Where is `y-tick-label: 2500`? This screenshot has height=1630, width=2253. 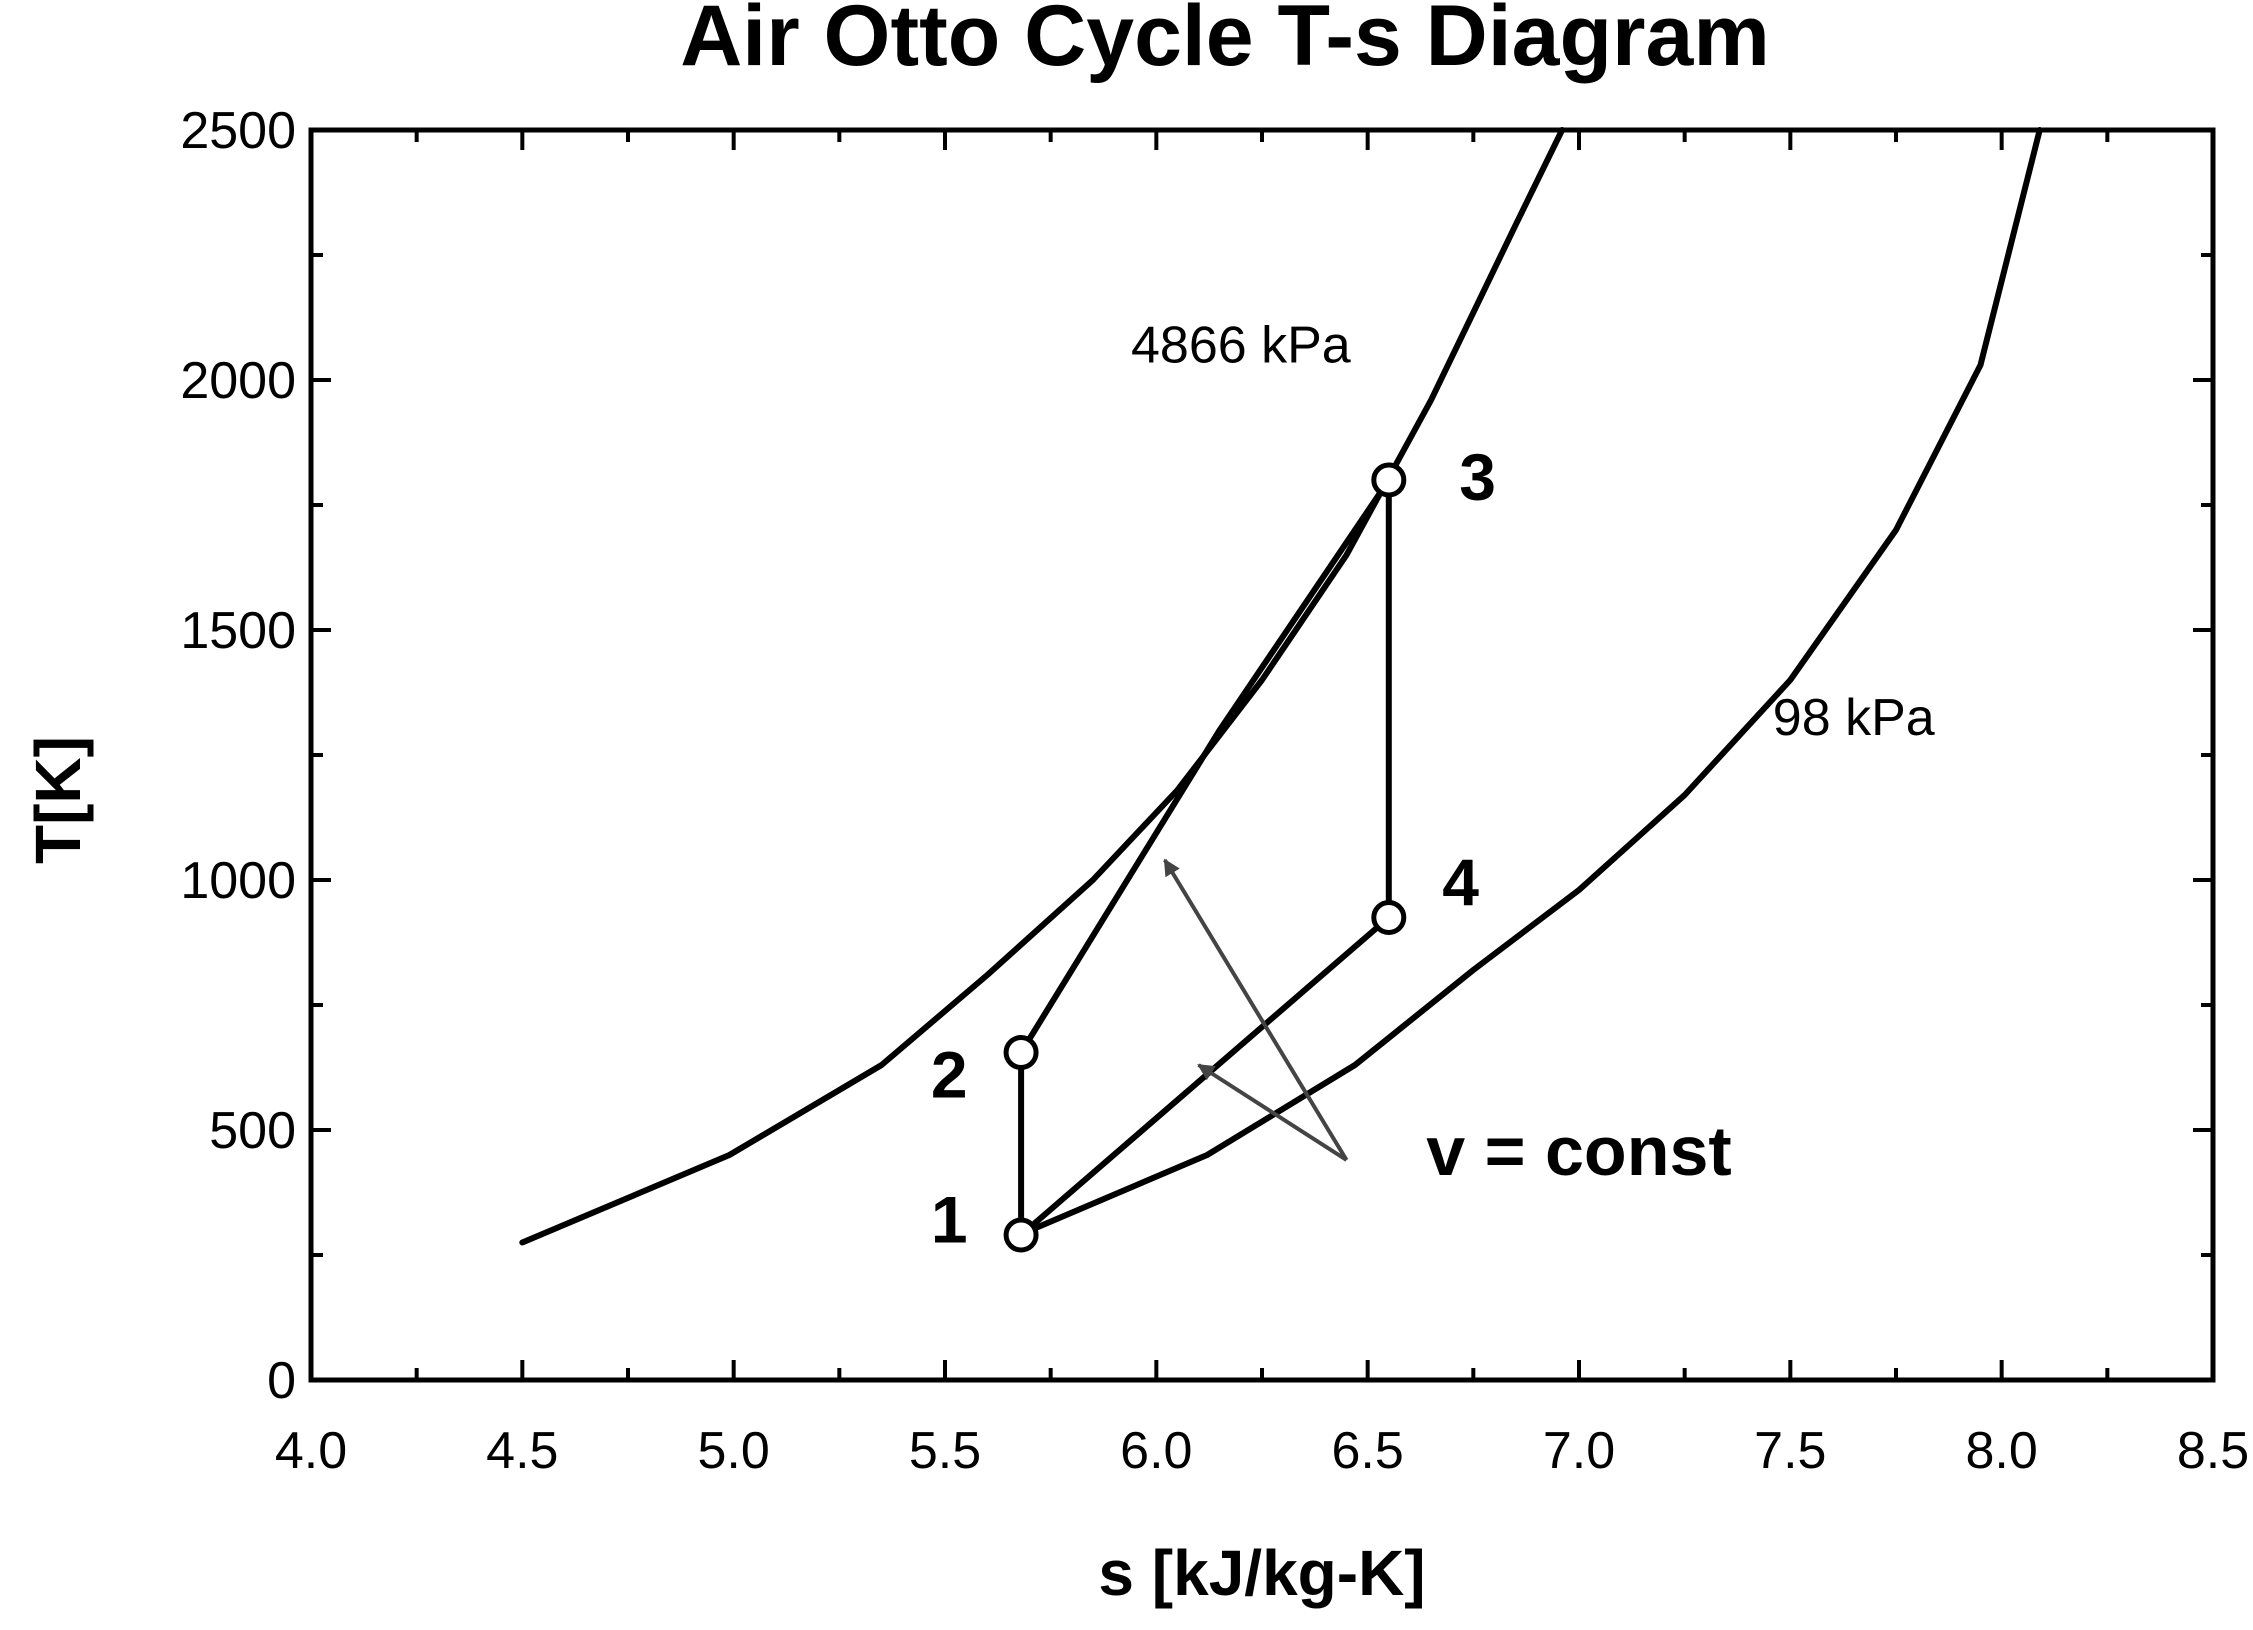
y-tick-label: 2500 is located at coordinates (238, 131).